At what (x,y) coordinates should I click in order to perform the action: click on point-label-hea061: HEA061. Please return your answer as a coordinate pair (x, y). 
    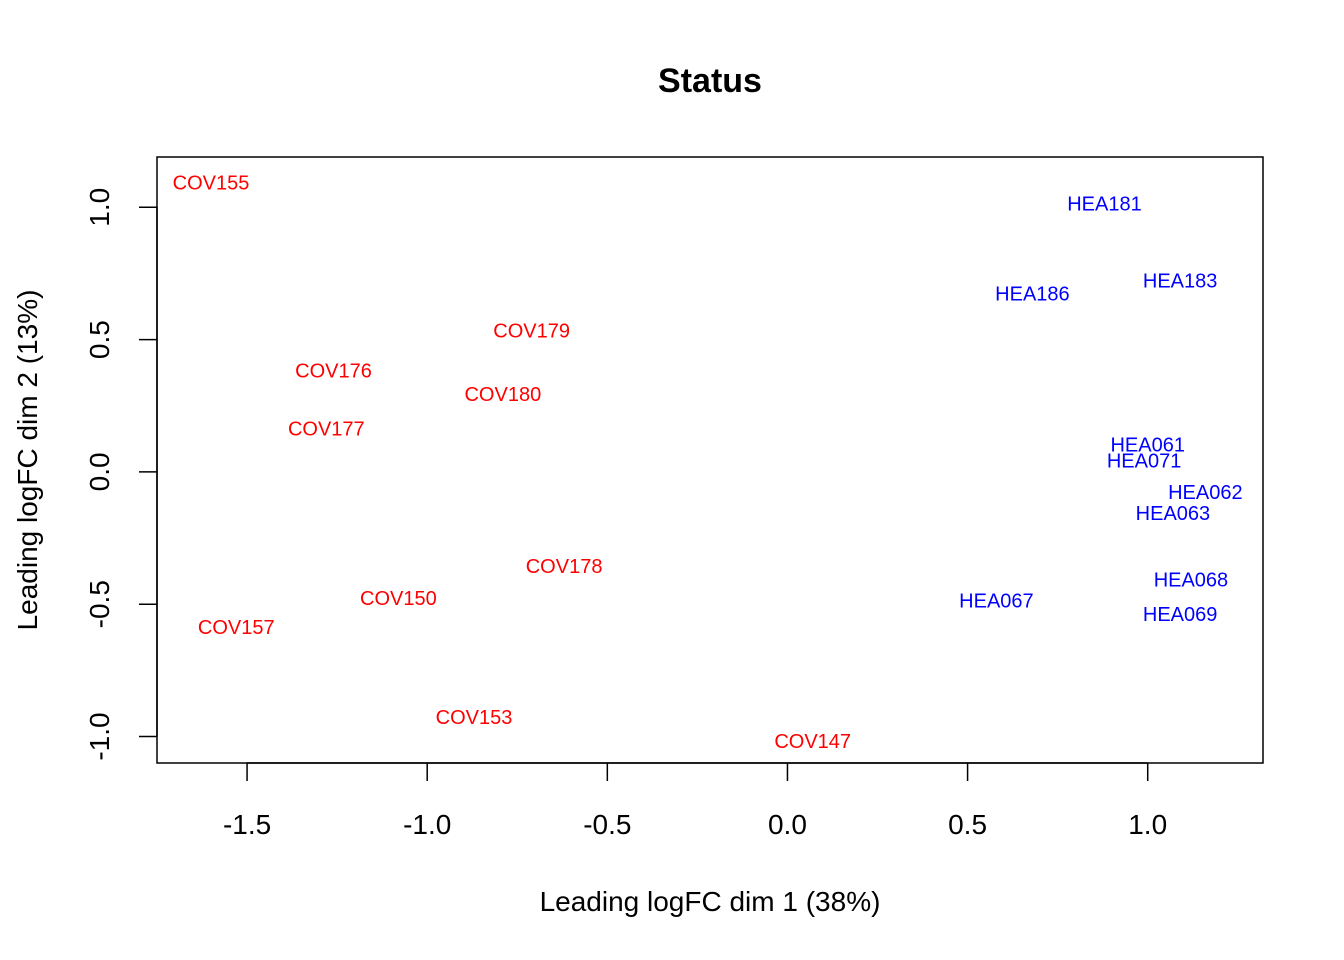
    Looking at the image, I should click on (1147, 445).